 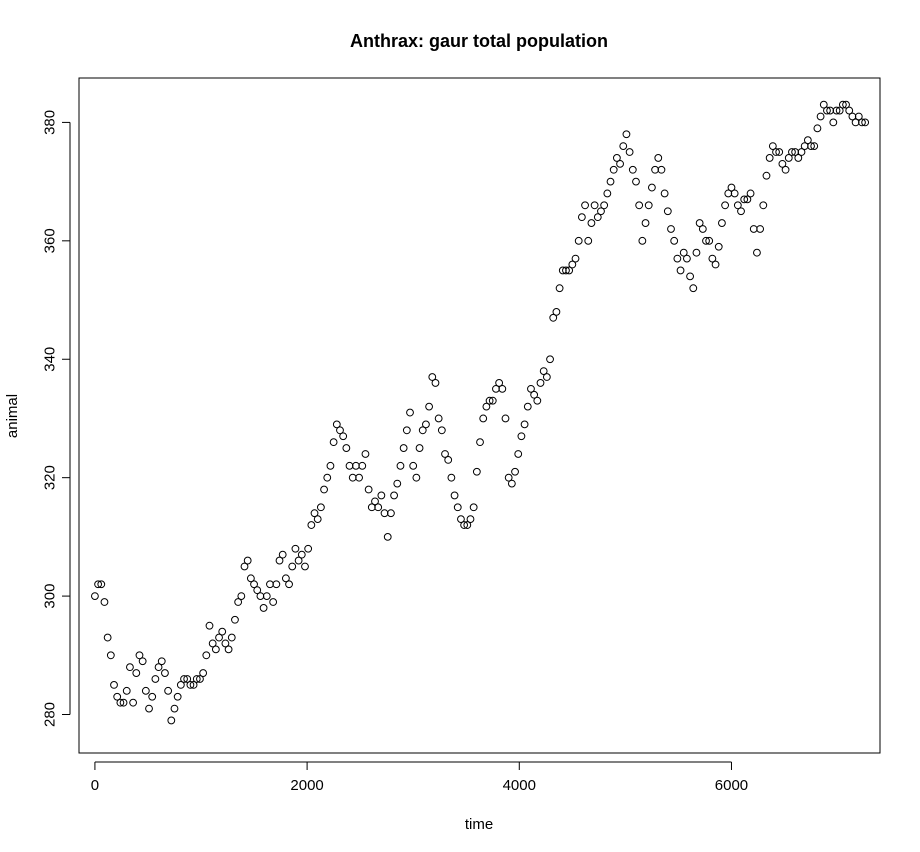 I want to click on x-tick-label: 6000, so click(x=731, y=785).